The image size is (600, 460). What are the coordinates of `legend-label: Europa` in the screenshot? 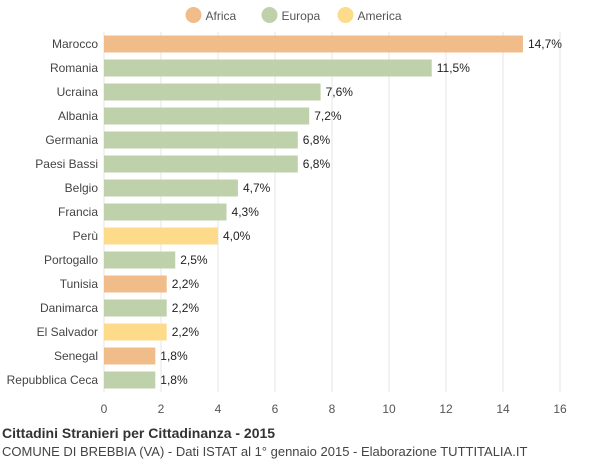 It's located at (301, 16).